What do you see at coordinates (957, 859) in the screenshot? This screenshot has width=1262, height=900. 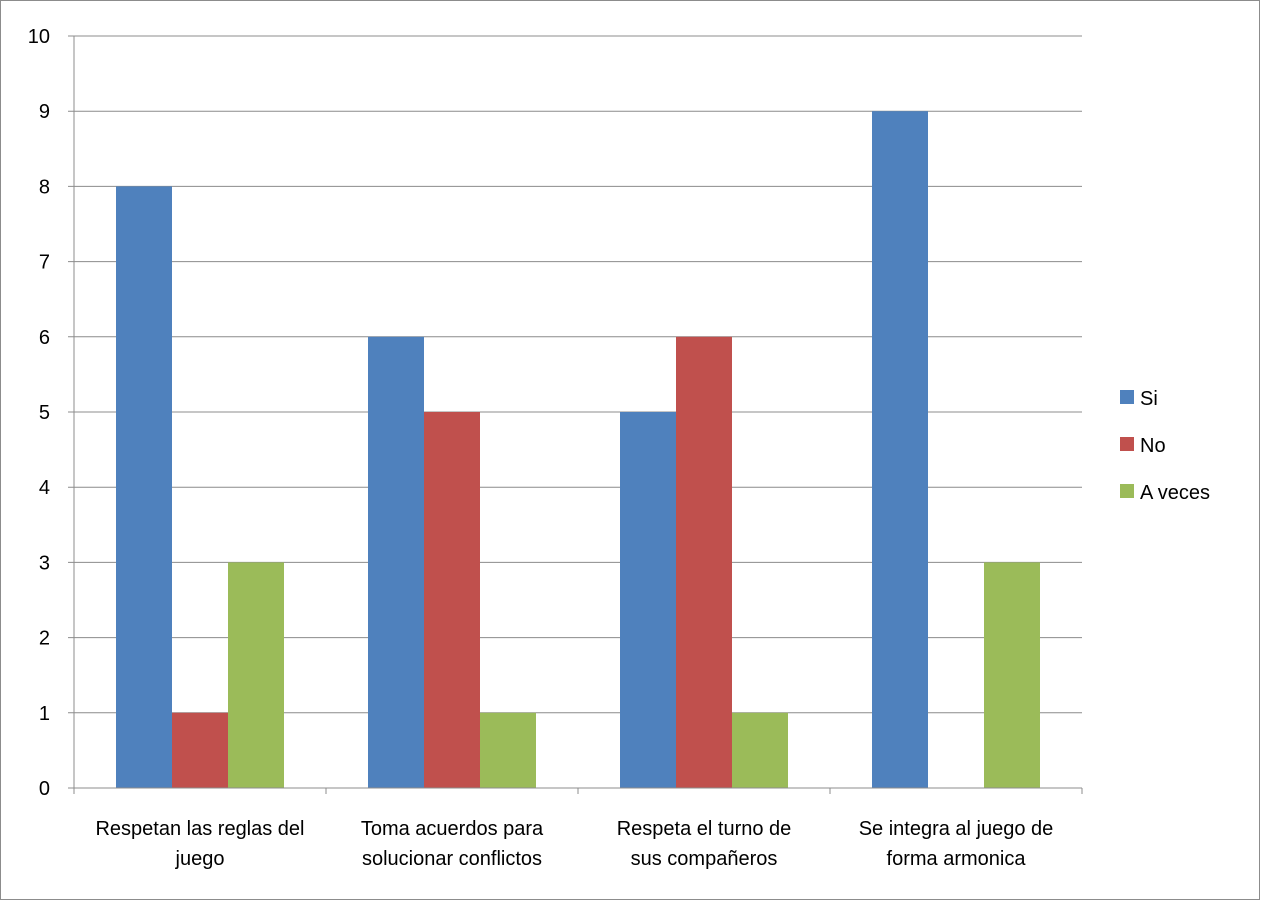 I see `x-category-label: forma armonica` at bounding box center [957, 859].